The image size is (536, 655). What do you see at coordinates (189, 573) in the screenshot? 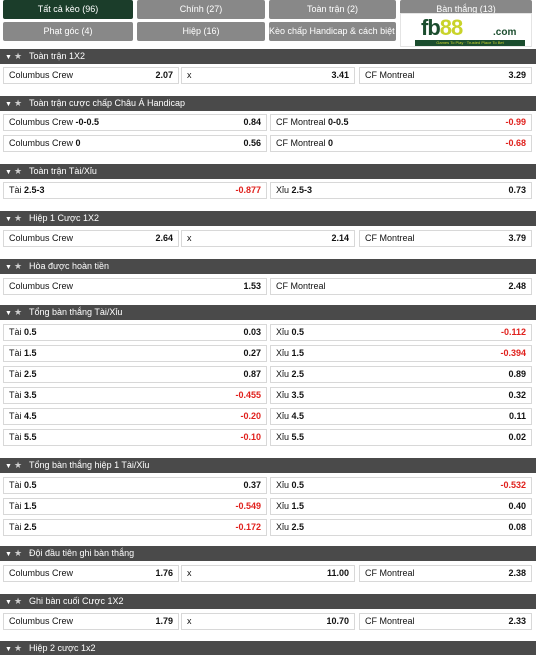
I see `selection-name: x` at bounding box center [189, 573].